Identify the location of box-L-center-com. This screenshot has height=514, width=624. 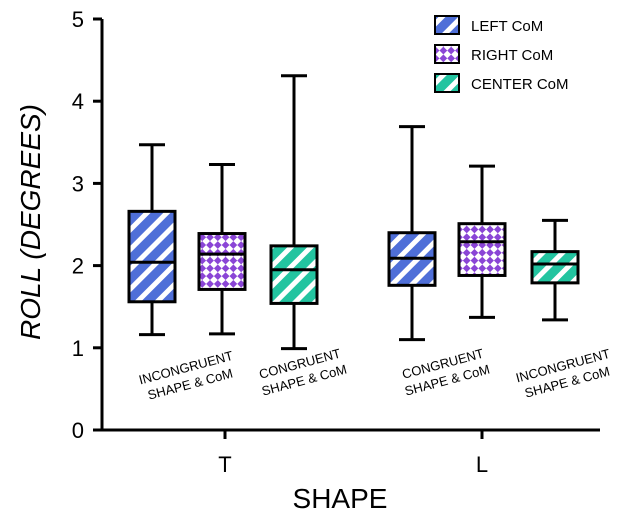
(555, 270).